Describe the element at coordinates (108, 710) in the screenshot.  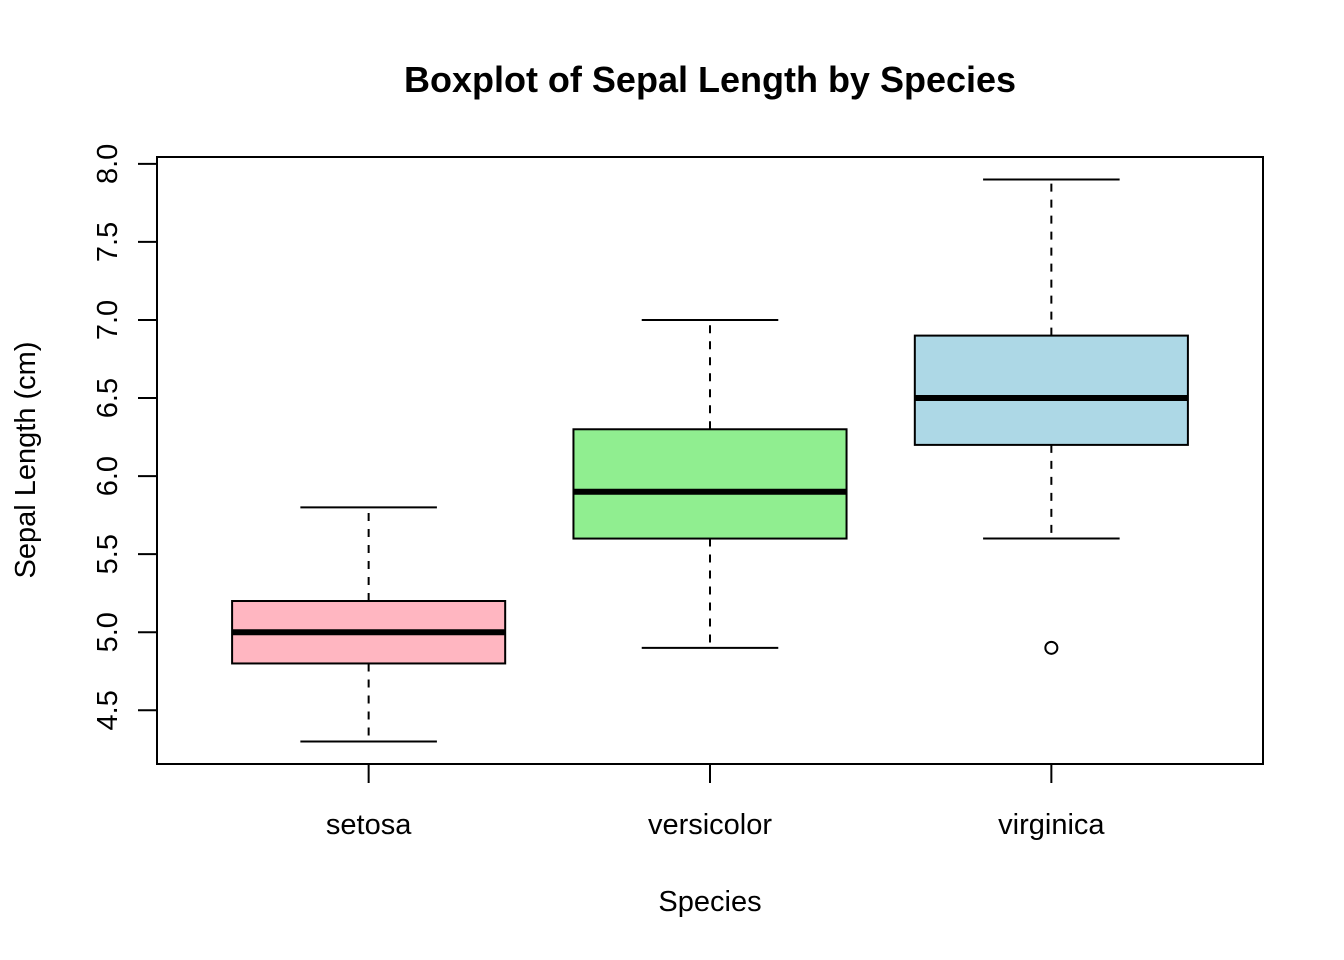
I see `y-tick-label: 4.5` at that location.